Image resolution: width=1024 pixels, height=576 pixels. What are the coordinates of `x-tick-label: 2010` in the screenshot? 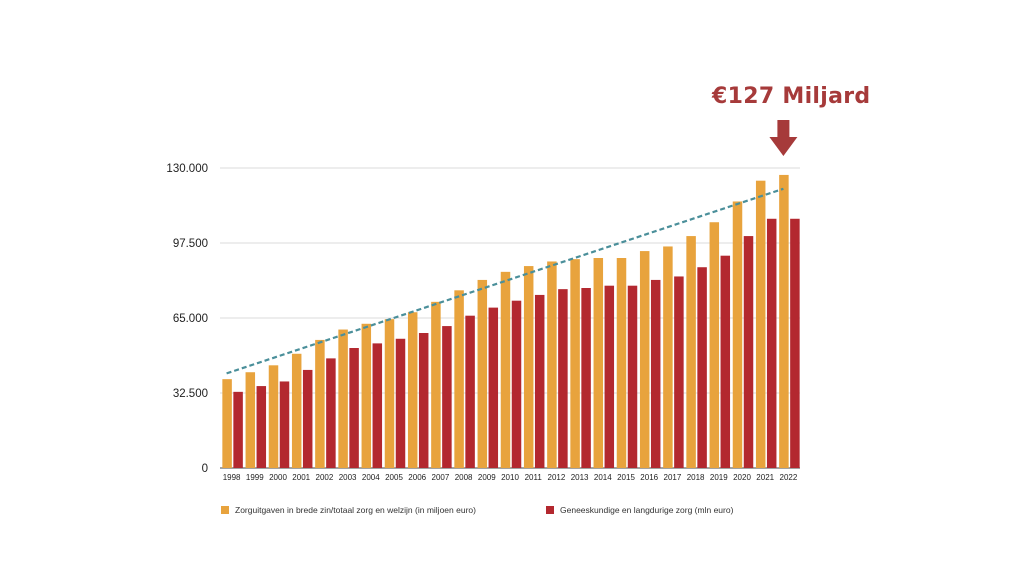 It's located at (510, 477).